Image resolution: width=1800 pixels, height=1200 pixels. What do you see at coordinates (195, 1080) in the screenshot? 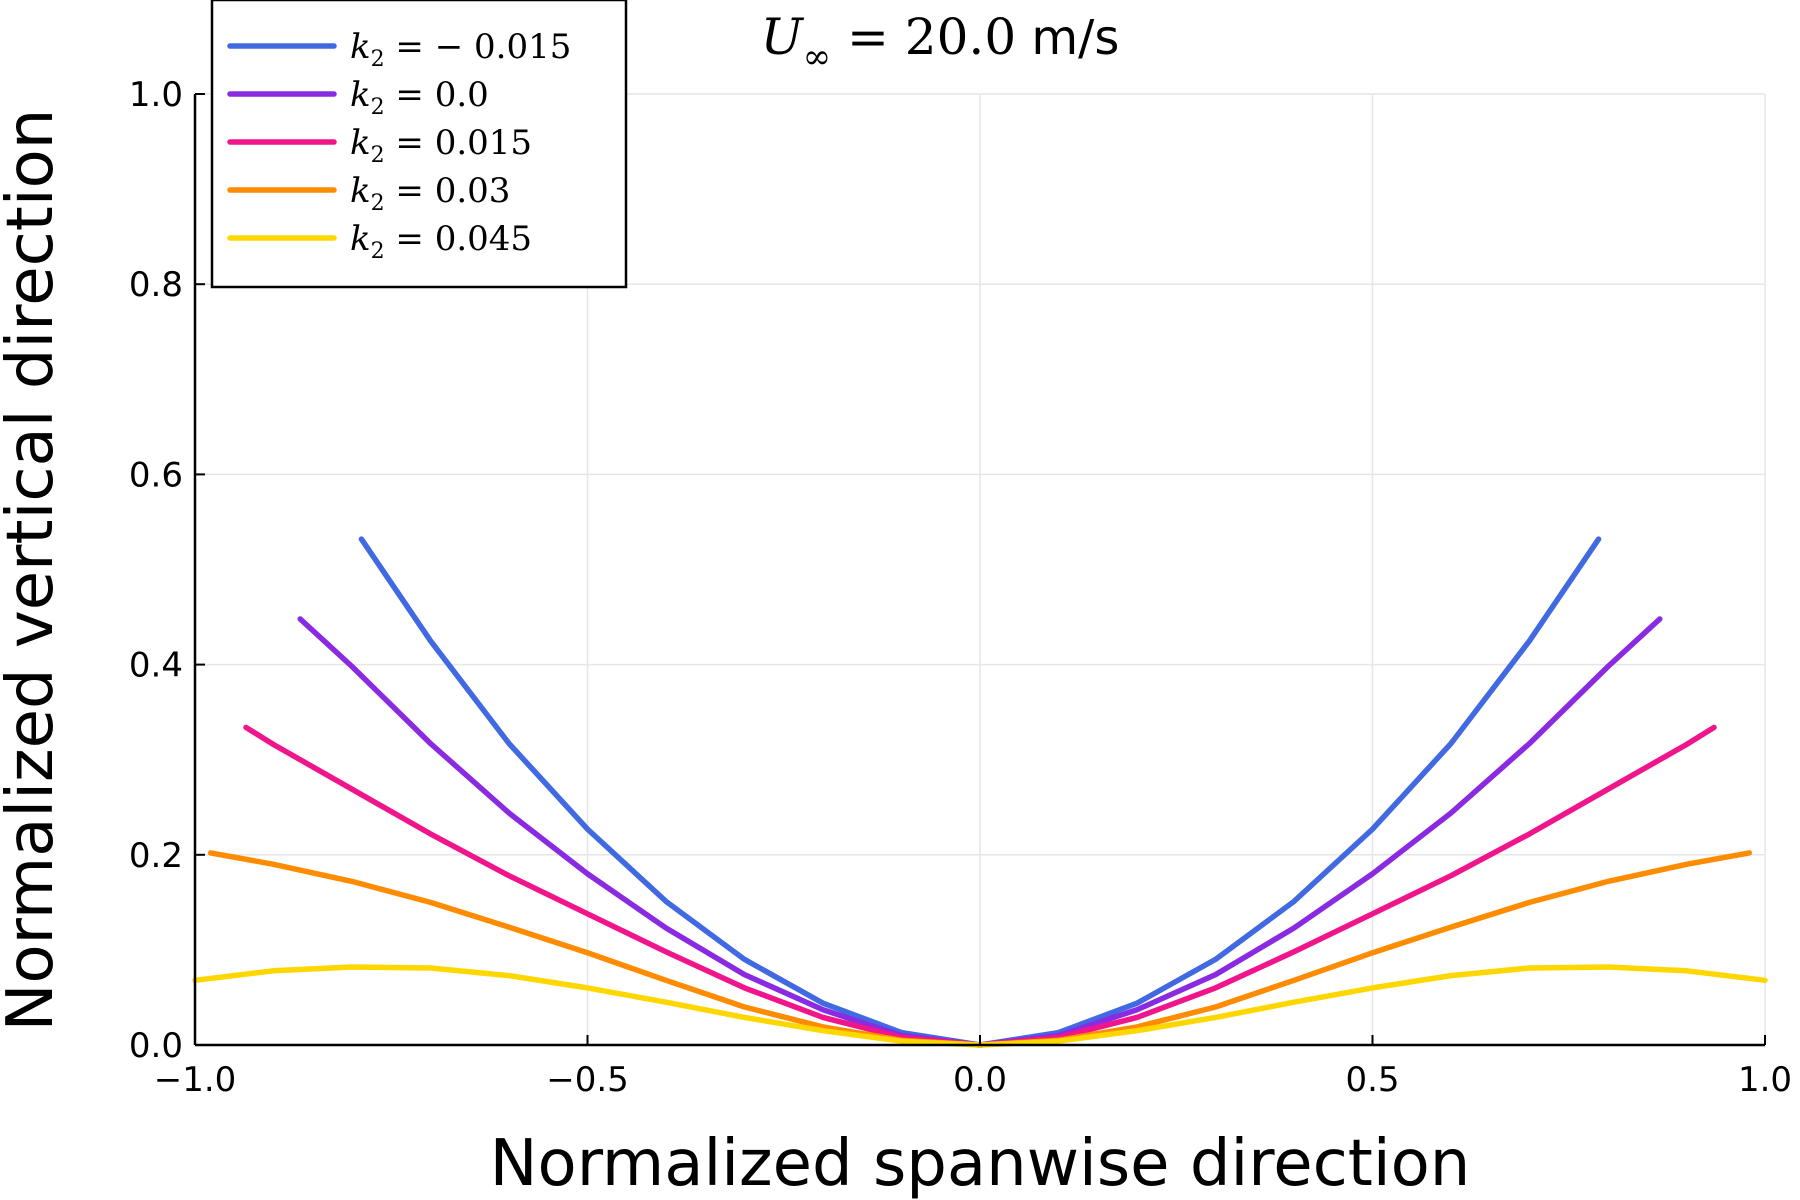
I see `x-tick-label: −1.0` at bounding box center [195, 1080].